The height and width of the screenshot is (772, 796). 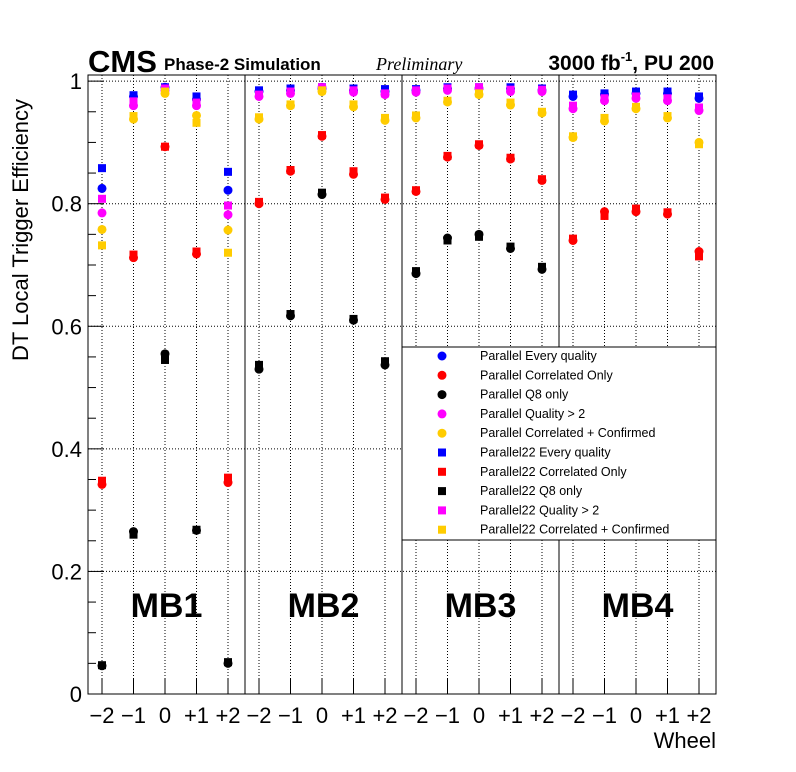 I want to click on station-label-mb3: MB3, so click(x=481, y=606).